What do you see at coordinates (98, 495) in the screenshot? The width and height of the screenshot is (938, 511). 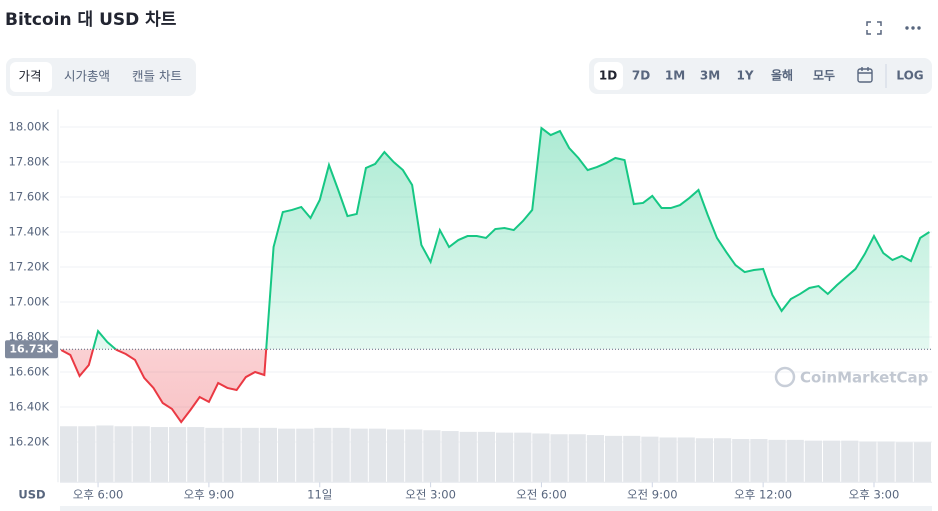 I see `x-tick-label: 오후 6:00` at bounding box center [98, 495].